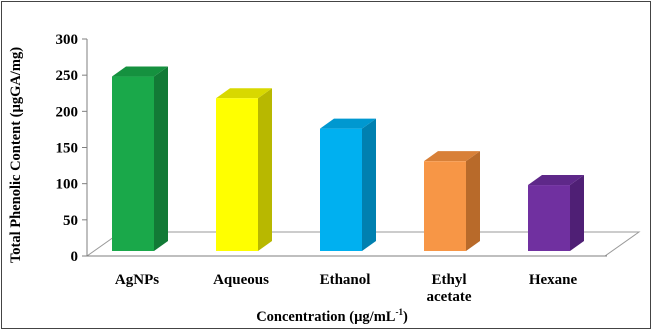 The height and width of the screenshot is (335, 653). Describe the element at coordinates (326, 317) in the screenshot. I see `x-axis-title-main: Concentration (µg/mL` at that location.